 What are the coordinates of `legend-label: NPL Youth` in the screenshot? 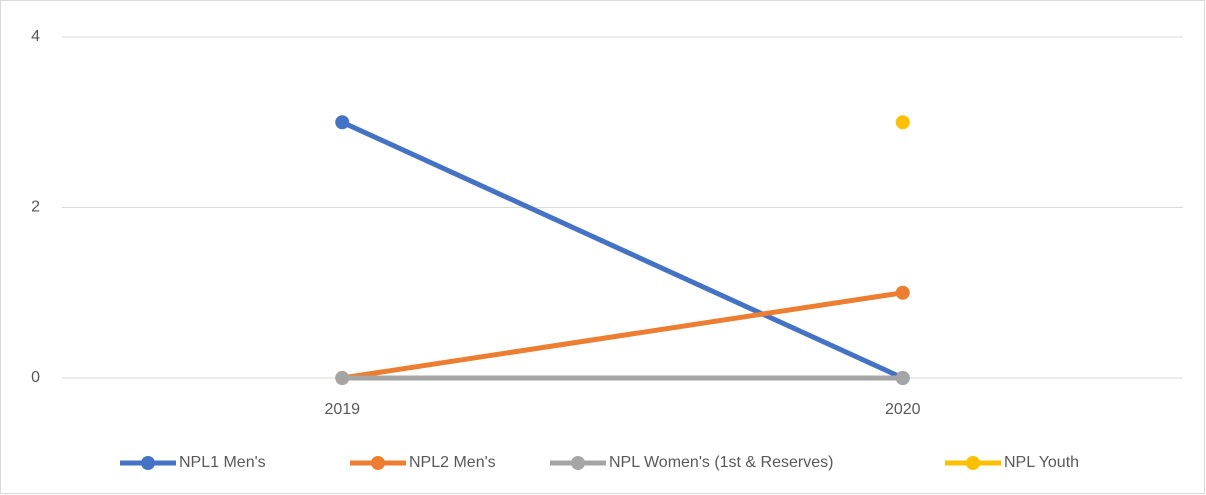 It's located at (1041, 462).